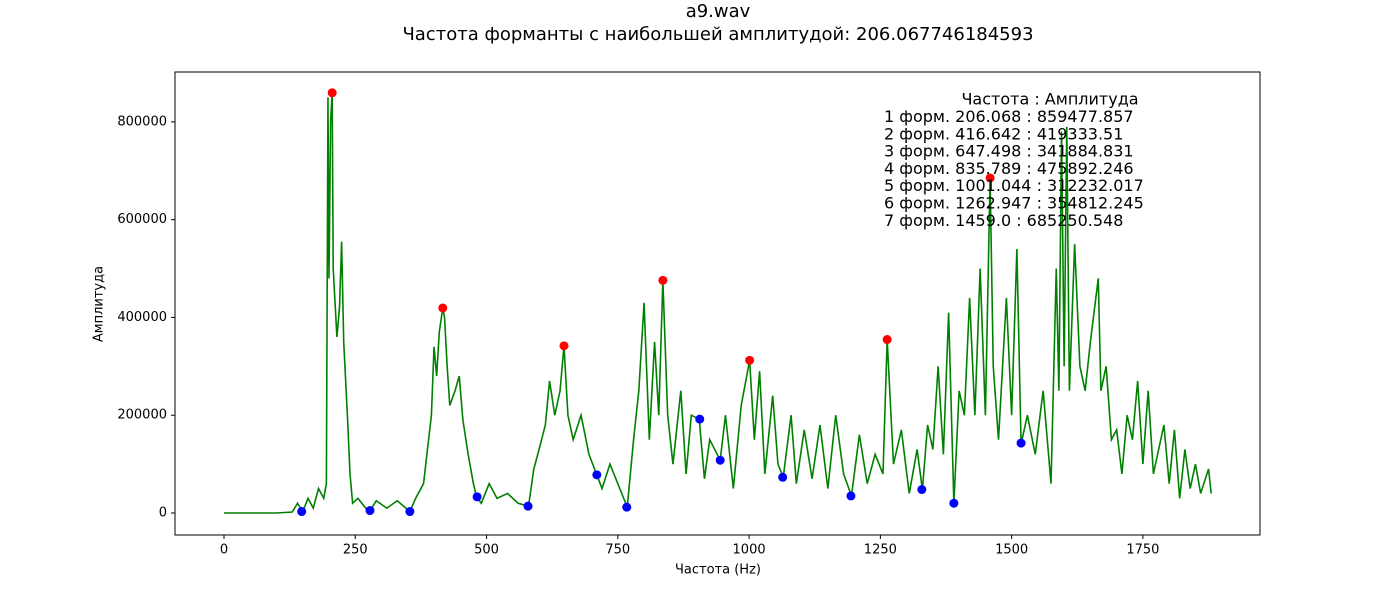 The image size is (1400, 604). I want to click on y-axis-label: Амплитуда, so click(99, 304).